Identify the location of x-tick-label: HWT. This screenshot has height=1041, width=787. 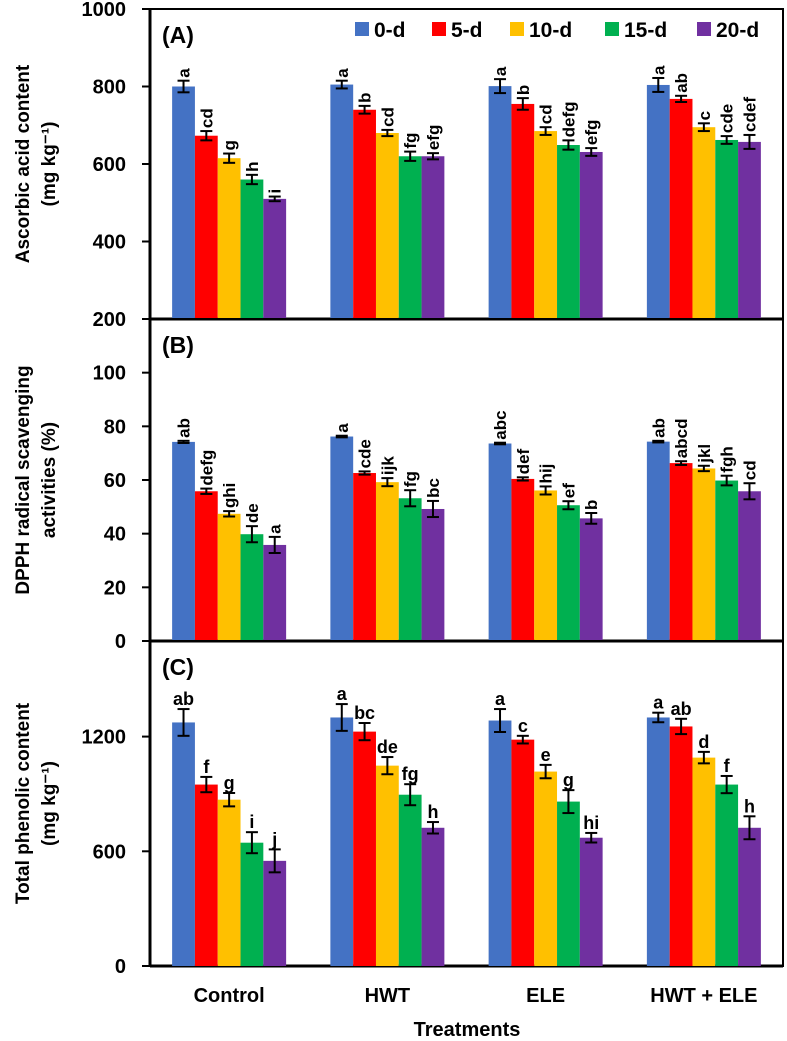
(388, 996).